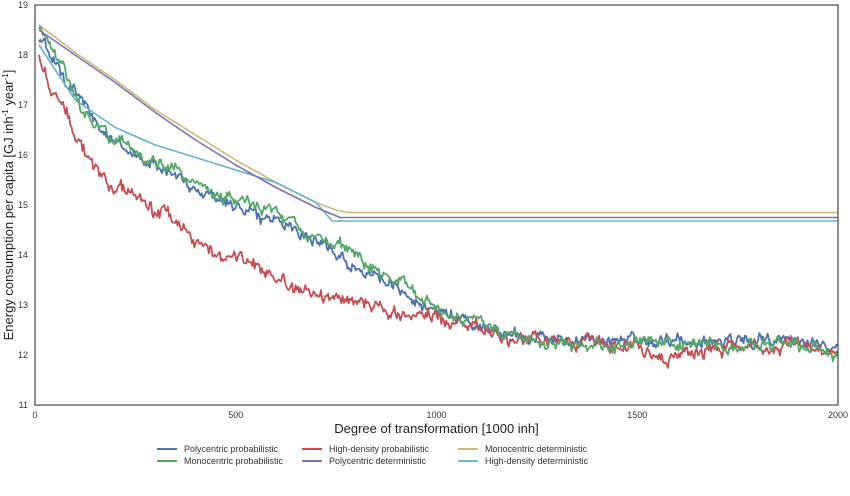  What do you see at coordinates (838, 415) in the screenshot?
I see `x-tick-label: 2000` at bounding box center [838, 415].